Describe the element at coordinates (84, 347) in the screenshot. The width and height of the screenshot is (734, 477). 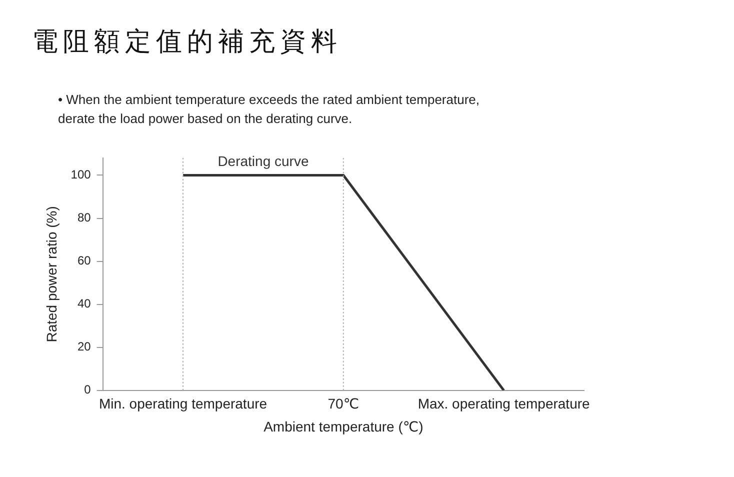
I see `y-tick-label: 20` at that location.